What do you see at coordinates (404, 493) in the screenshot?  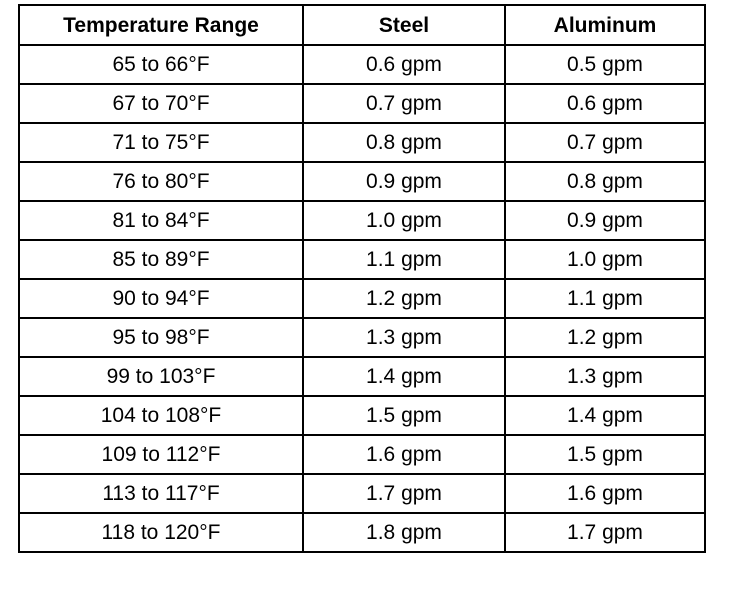 I see `cell-steel: 1.7 gpm` at bounding box center [404, 493].